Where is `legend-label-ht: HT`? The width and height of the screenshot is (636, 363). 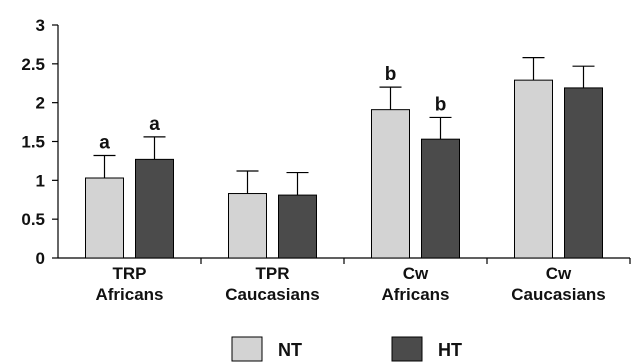
legend-label-ht: HT is located at coordinates (450, 350).